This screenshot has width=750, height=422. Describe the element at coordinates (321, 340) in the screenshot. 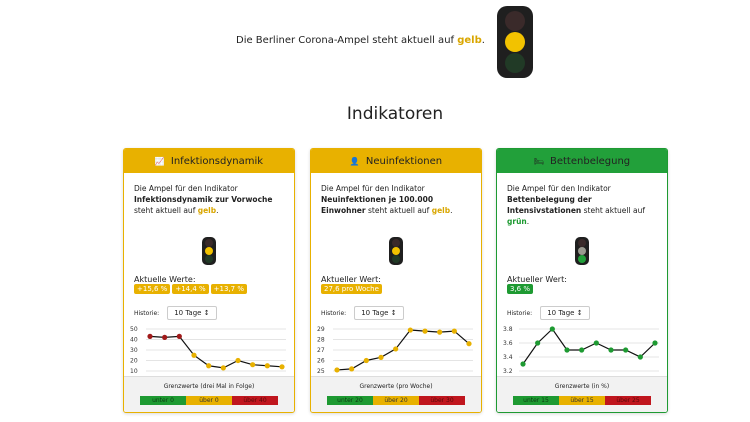

I see `y-tick-label: 28` at that location.